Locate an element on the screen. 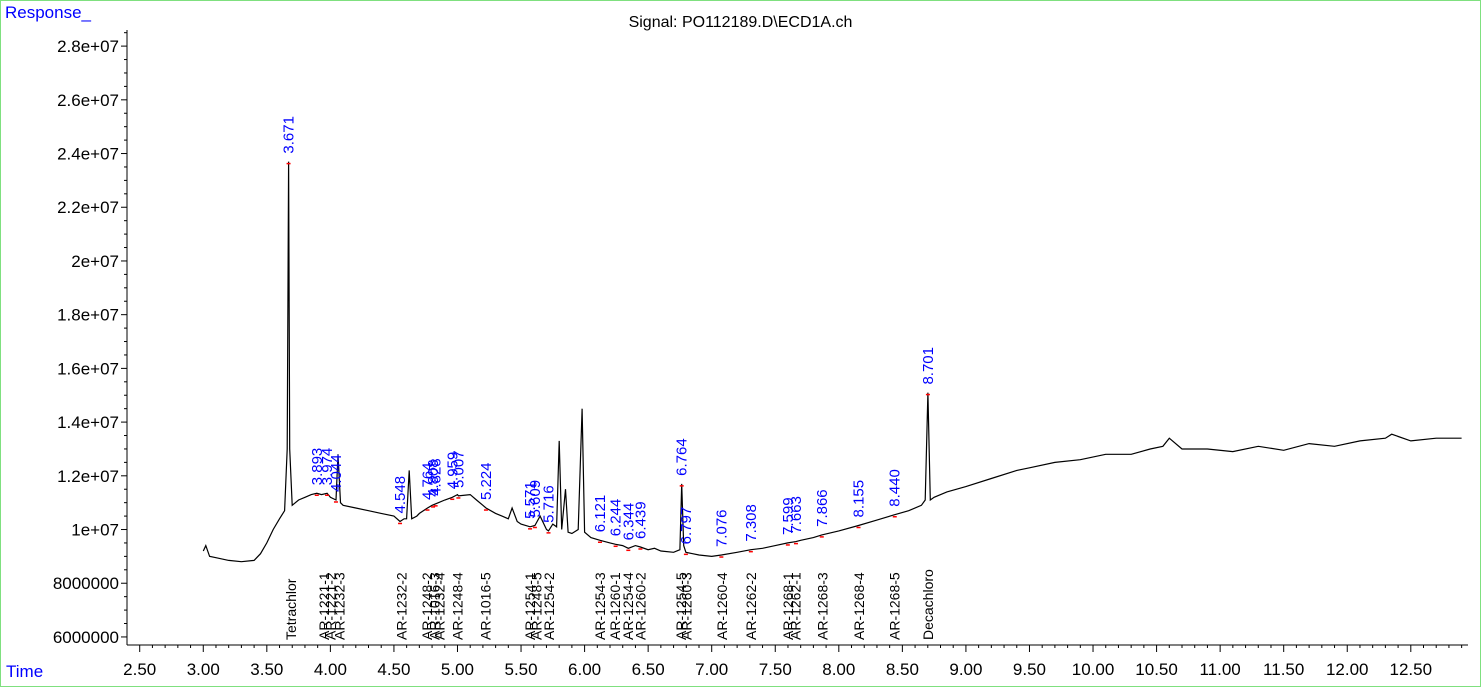 This screenshot has height=687, width=1481. x-tick-label: 10.50 is located at coordinates (1156, 669).